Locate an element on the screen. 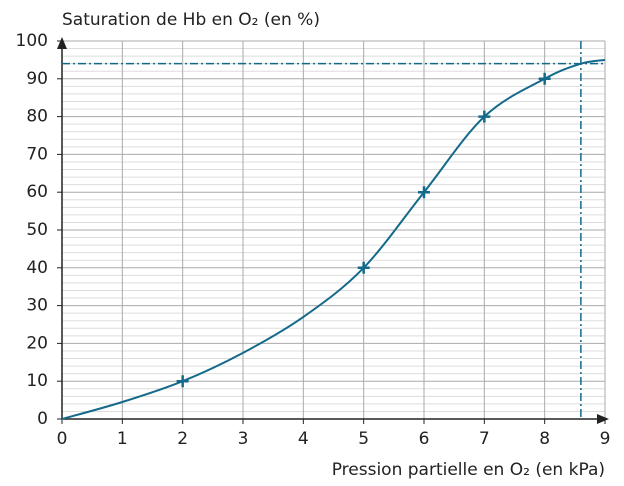 The height and width of the screenshot is (486, 624). y-tick-label: 10 is located at coordinates (37, 381).